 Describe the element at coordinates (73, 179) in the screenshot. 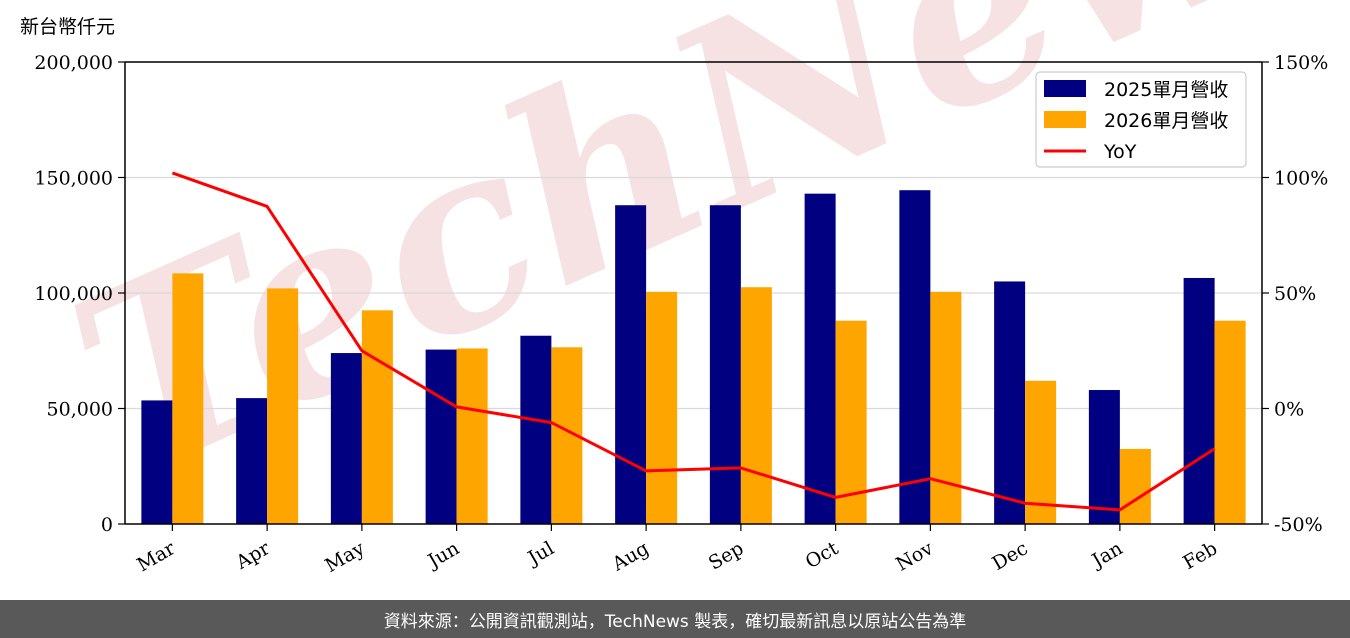

I see `y-tick-label: 150,000` at that location.